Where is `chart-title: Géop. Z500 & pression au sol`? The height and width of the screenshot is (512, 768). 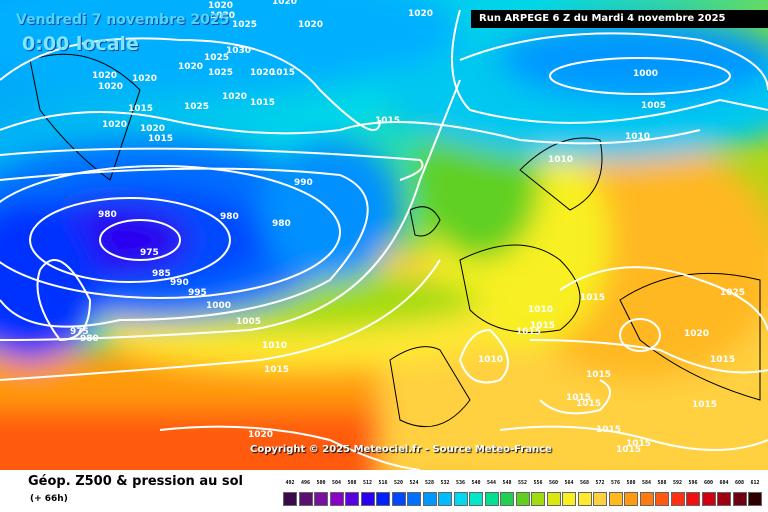 chart-title: Géop. Z500 & pression au sol is located at coordinates (135, 481).